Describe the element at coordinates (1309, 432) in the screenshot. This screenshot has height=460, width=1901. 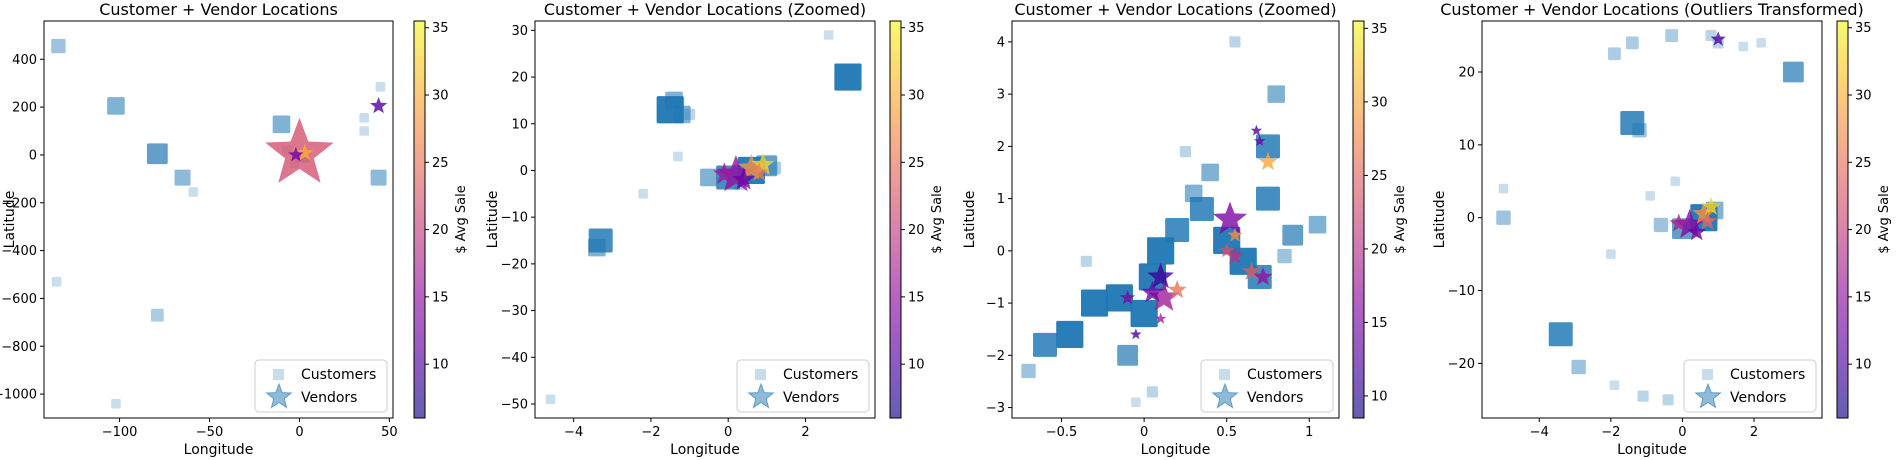
I see `x-tick-label: 1` at that location.